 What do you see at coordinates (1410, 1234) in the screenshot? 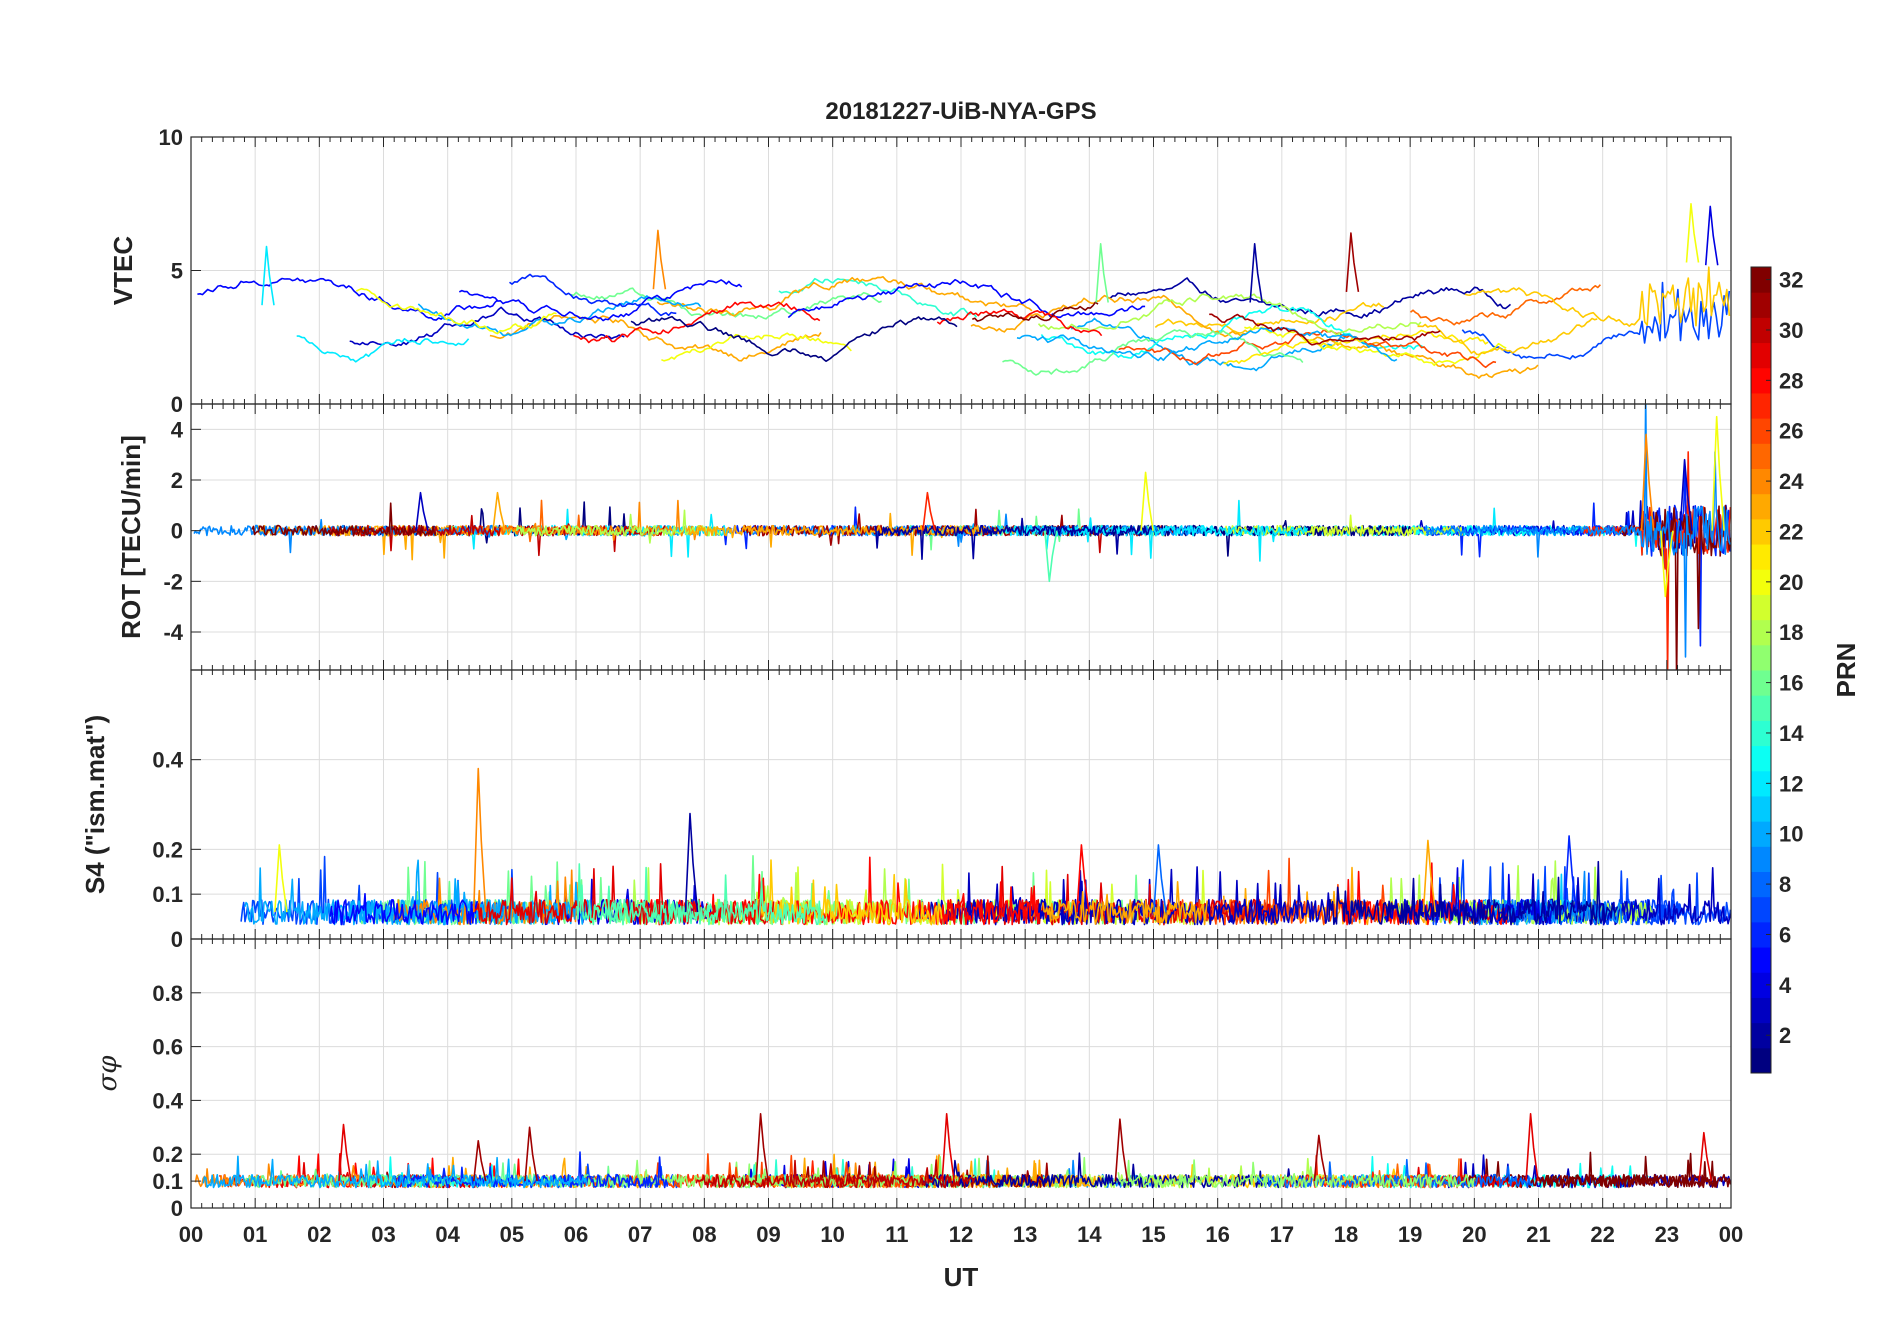
I see `x-tick-label: 19` at bounding box center [1410, 1234].